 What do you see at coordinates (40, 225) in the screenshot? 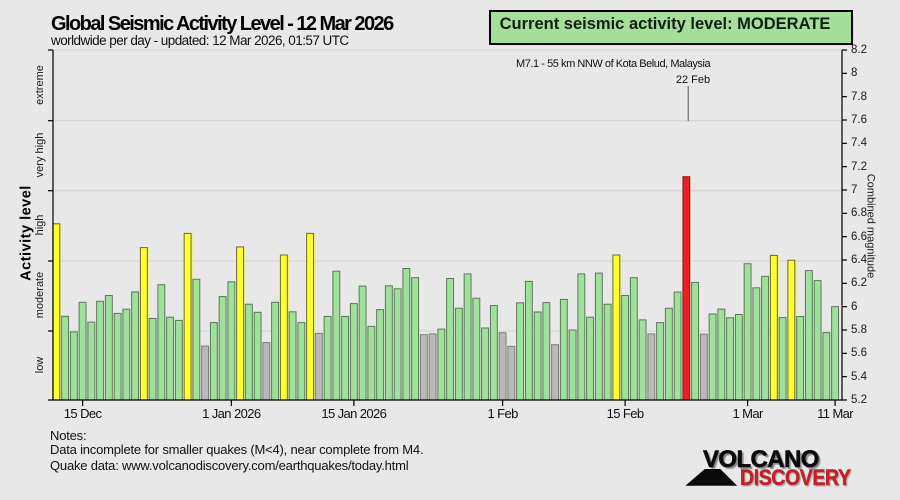
I see `svg-text: high` at bounding box center [40, 225].